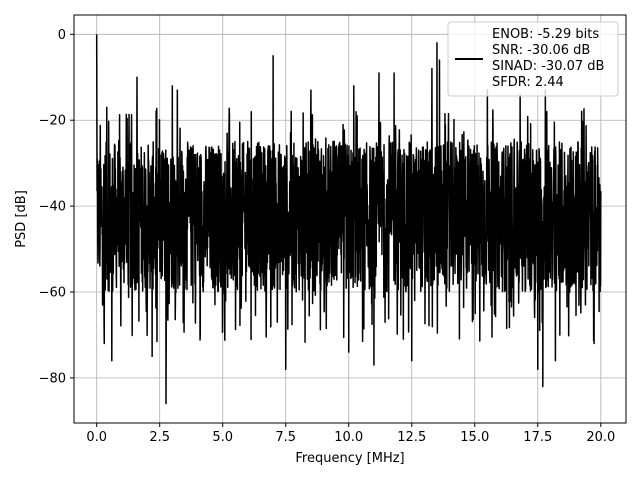  I want to click on y-tick-label: −60, so click(52, 293).